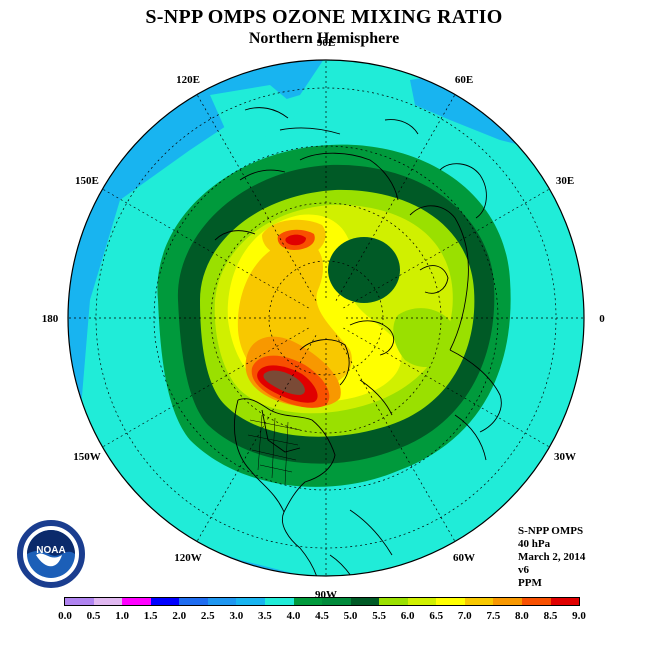  I want to click on units-label: PPM, so click(530, 583).